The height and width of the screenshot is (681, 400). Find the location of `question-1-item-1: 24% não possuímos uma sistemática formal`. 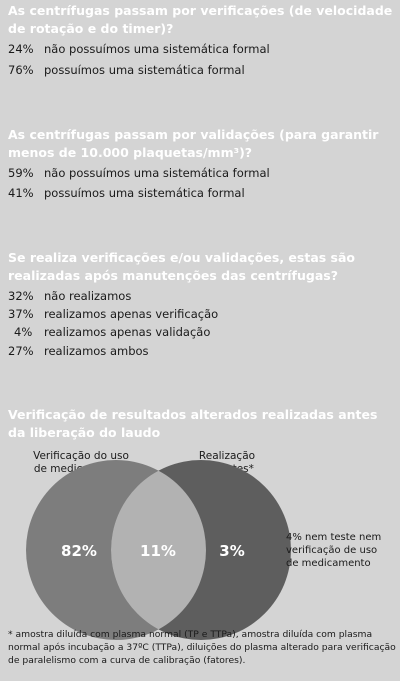

question-1-item-1: 24% não possuímos uma sistemática formal is located at coordinates (139, 49).